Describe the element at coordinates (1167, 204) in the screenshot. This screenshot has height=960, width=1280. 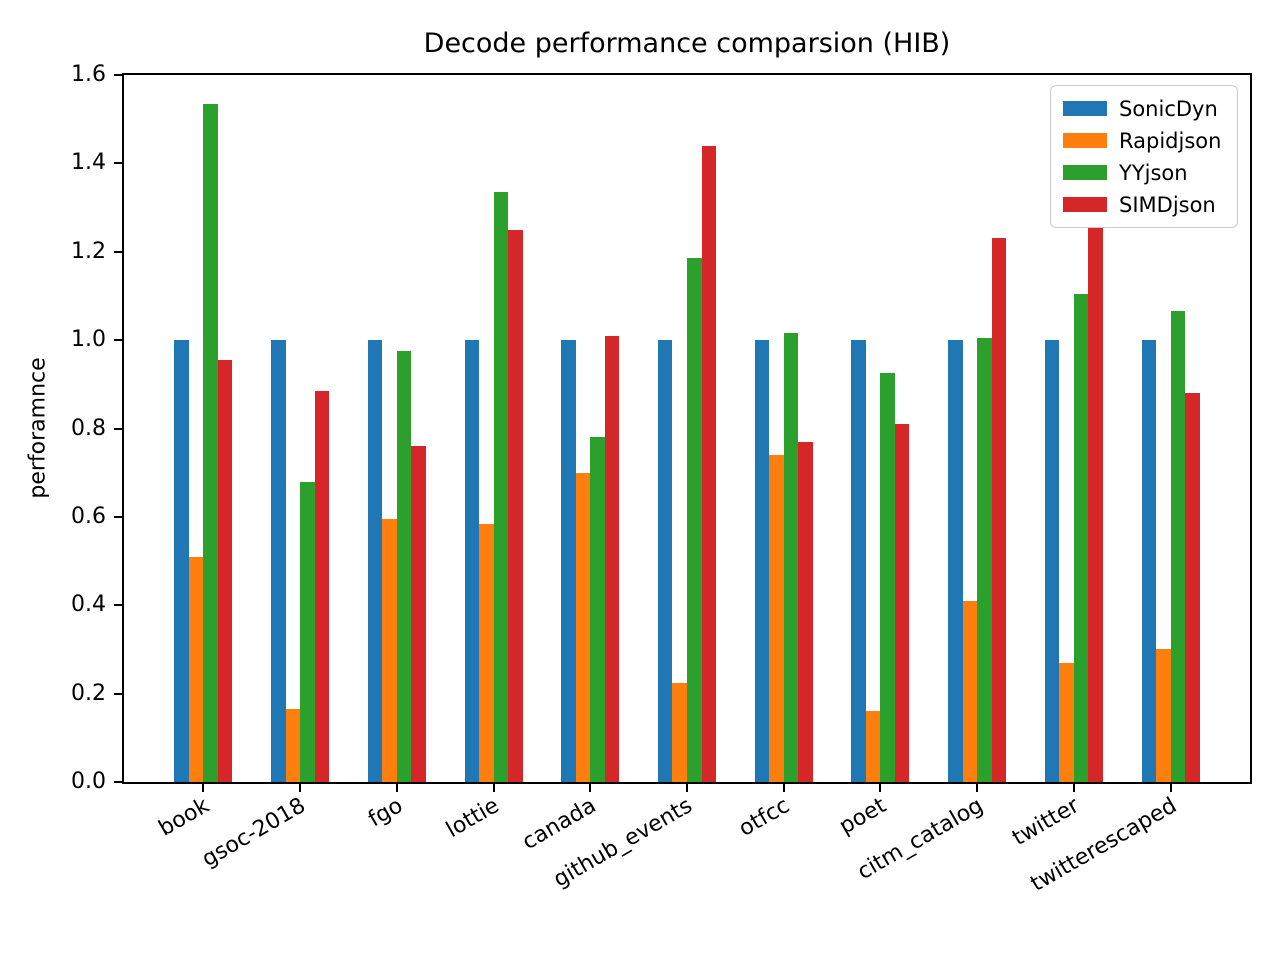
I see `legend-label: SIMDjson` at that location.